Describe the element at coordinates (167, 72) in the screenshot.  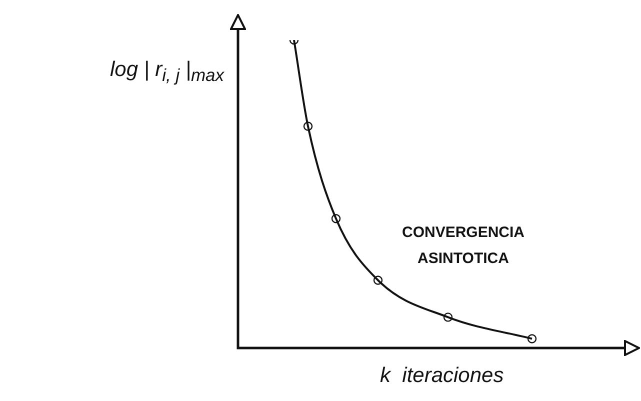
I see `y-axis-title: log | r$_{i, j}$ |$_{max}$` at that location.